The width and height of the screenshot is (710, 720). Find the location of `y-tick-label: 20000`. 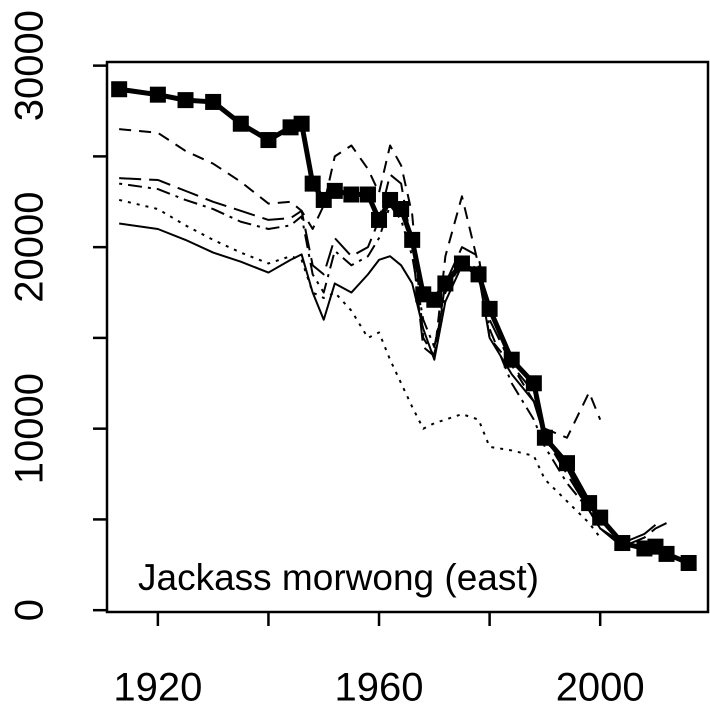

y-tick-label: 20000 is located at coordinates (30, 247).